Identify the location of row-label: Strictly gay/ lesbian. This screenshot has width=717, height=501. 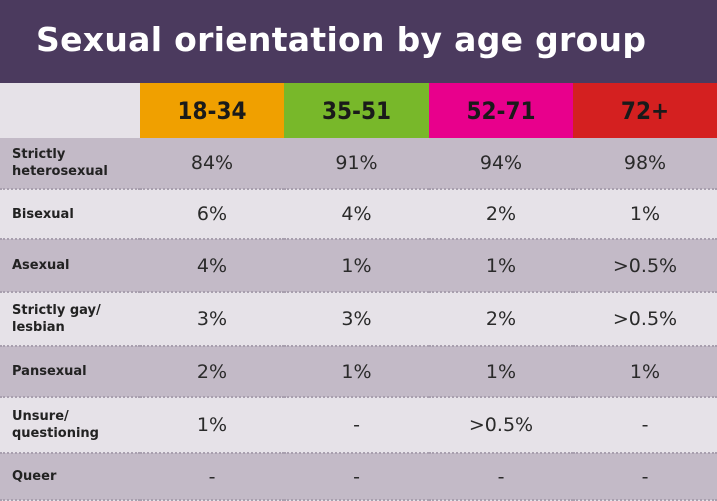
(70, 319).